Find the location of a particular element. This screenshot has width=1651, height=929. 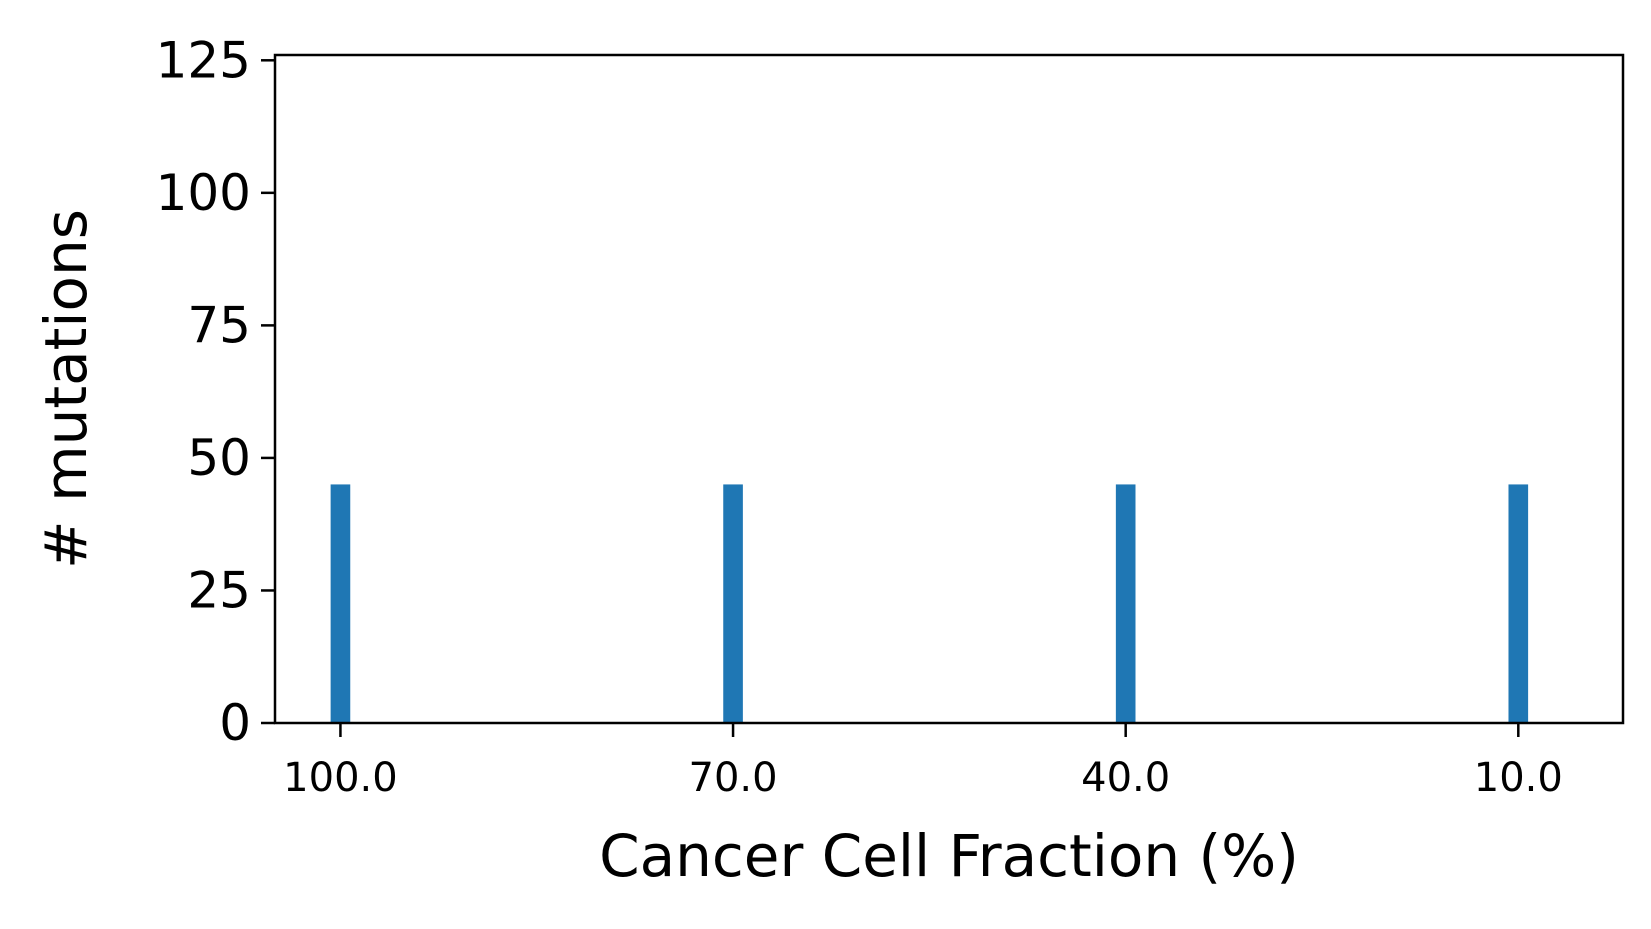

x-tick-label: 10.0 is located at coordinates (1518, 778).